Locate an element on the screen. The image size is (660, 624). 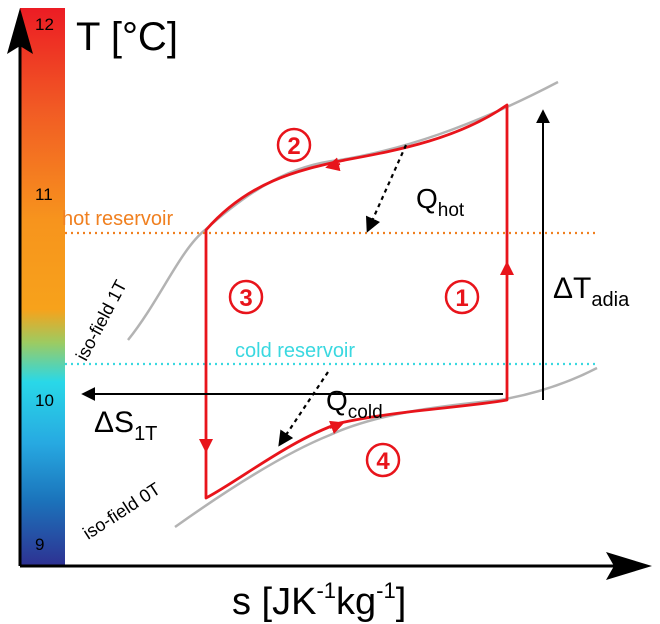
cold-reservoir-label: cold reservoir is located at coordinates (295, 351).